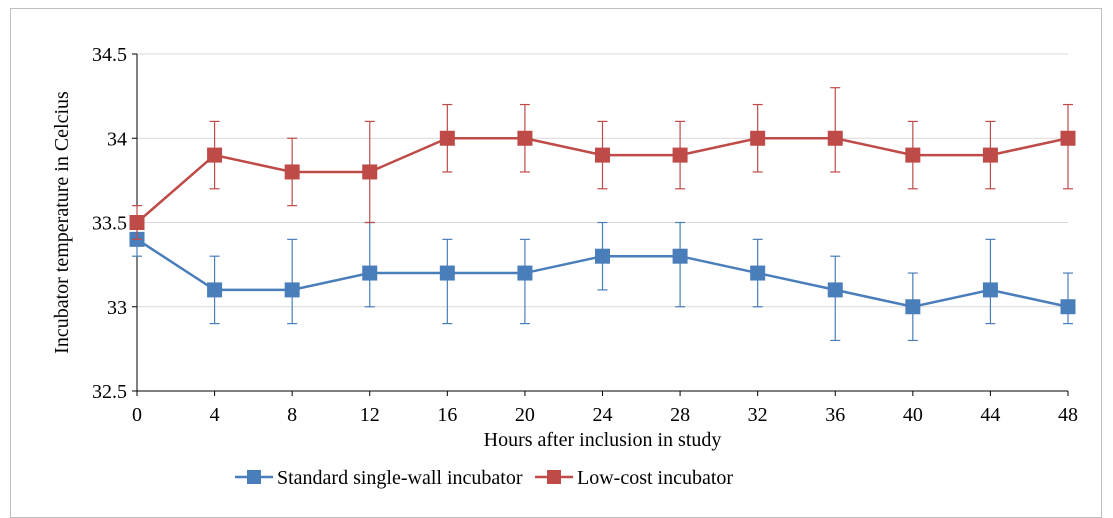  What do you see at coordinates (292, 415) in the screenshot?
I see `x-tick-label: 8` at bounding box center [292, 415].